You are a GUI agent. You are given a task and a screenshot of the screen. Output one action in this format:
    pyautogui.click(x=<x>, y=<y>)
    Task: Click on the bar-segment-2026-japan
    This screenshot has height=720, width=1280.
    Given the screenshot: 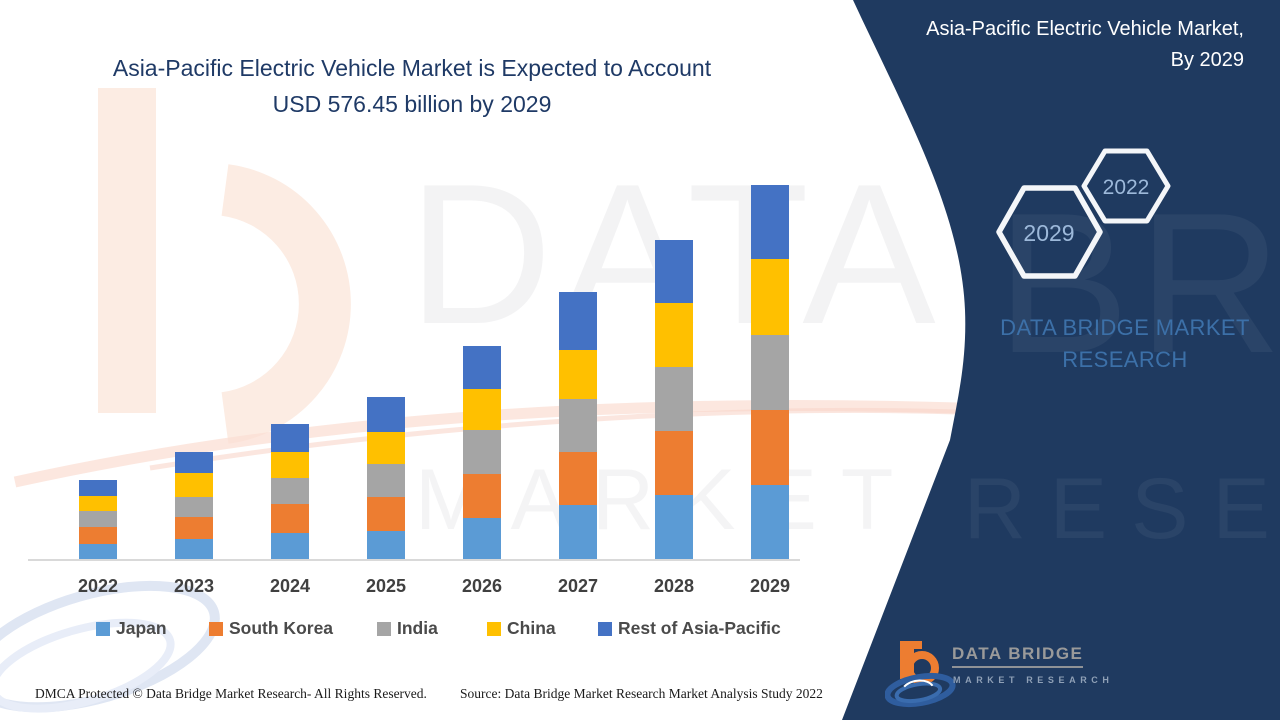 What is the action you would take?
    pyautogui.click(x=482, y=538)
    